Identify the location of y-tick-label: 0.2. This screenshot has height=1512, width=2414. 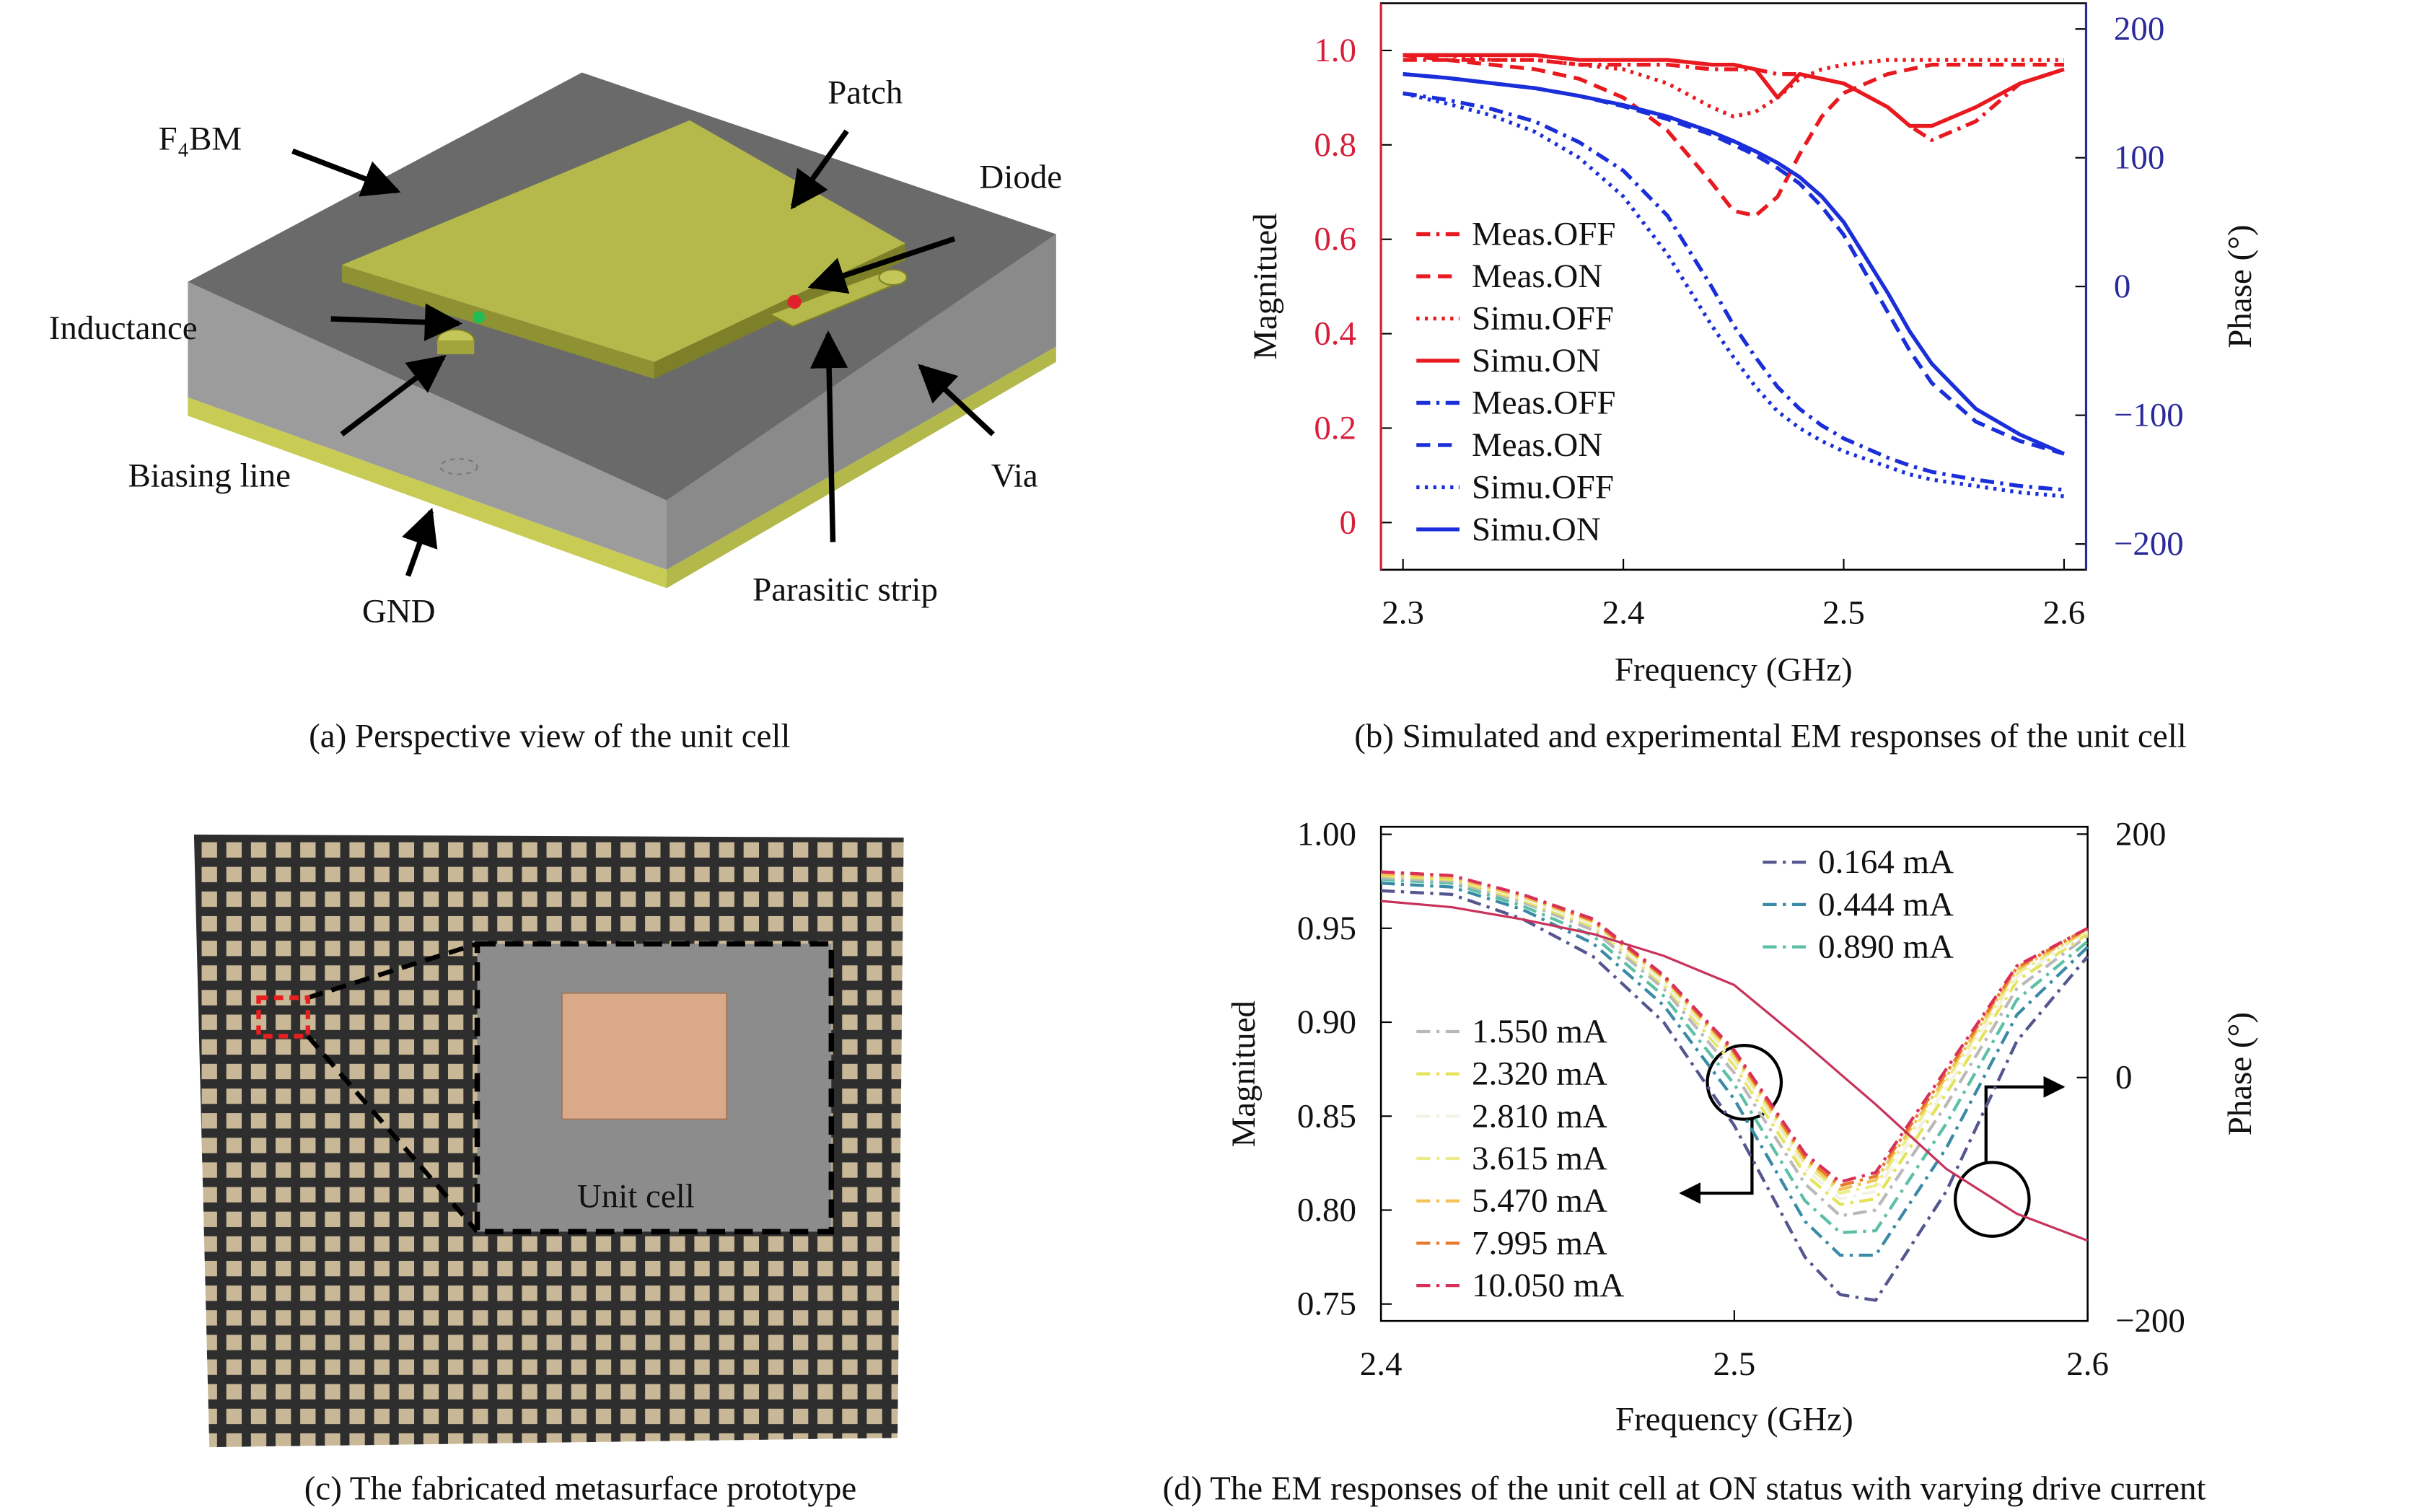
(1335, 428).